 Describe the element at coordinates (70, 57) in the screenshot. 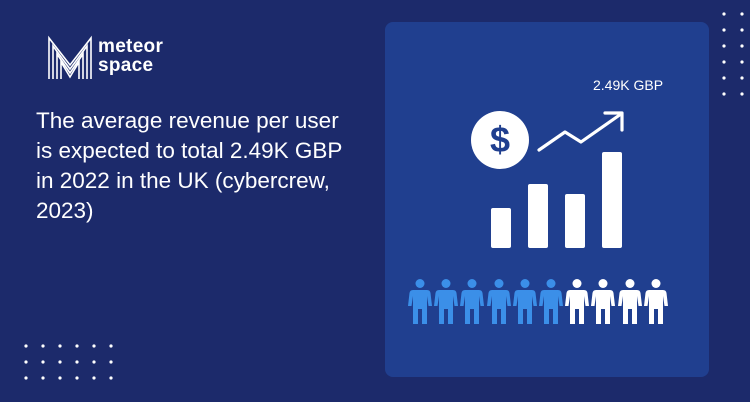

I see `logo-m-icon` at that location.